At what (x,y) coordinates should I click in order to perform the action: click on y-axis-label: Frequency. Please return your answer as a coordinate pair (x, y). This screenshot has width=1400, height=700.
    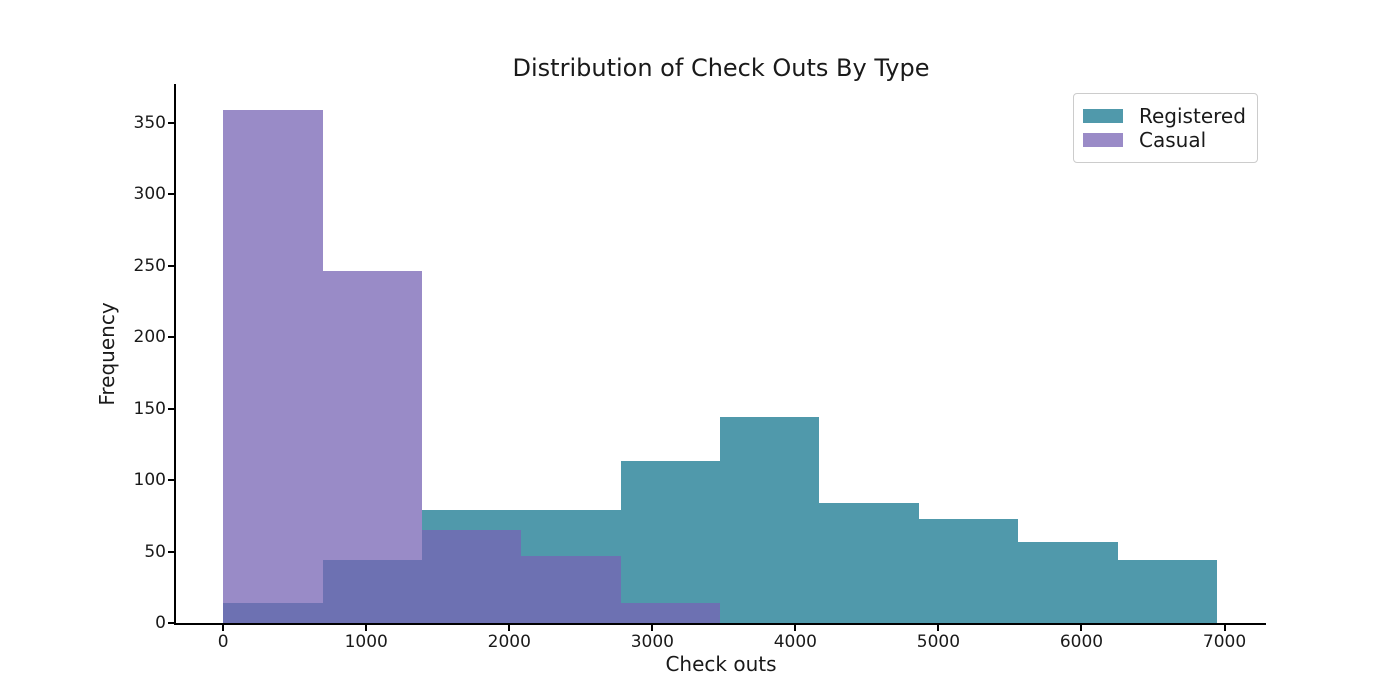
    Looking at the image, I should click on (107, 354).